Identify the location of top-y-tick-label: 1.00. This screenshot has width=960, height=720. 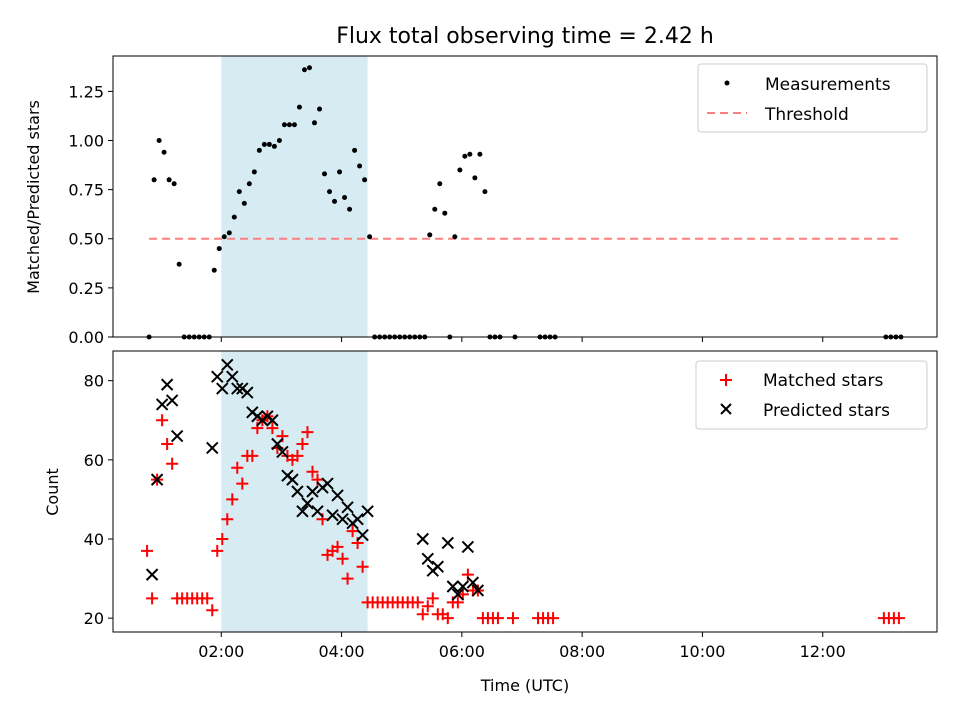
(86, 140).